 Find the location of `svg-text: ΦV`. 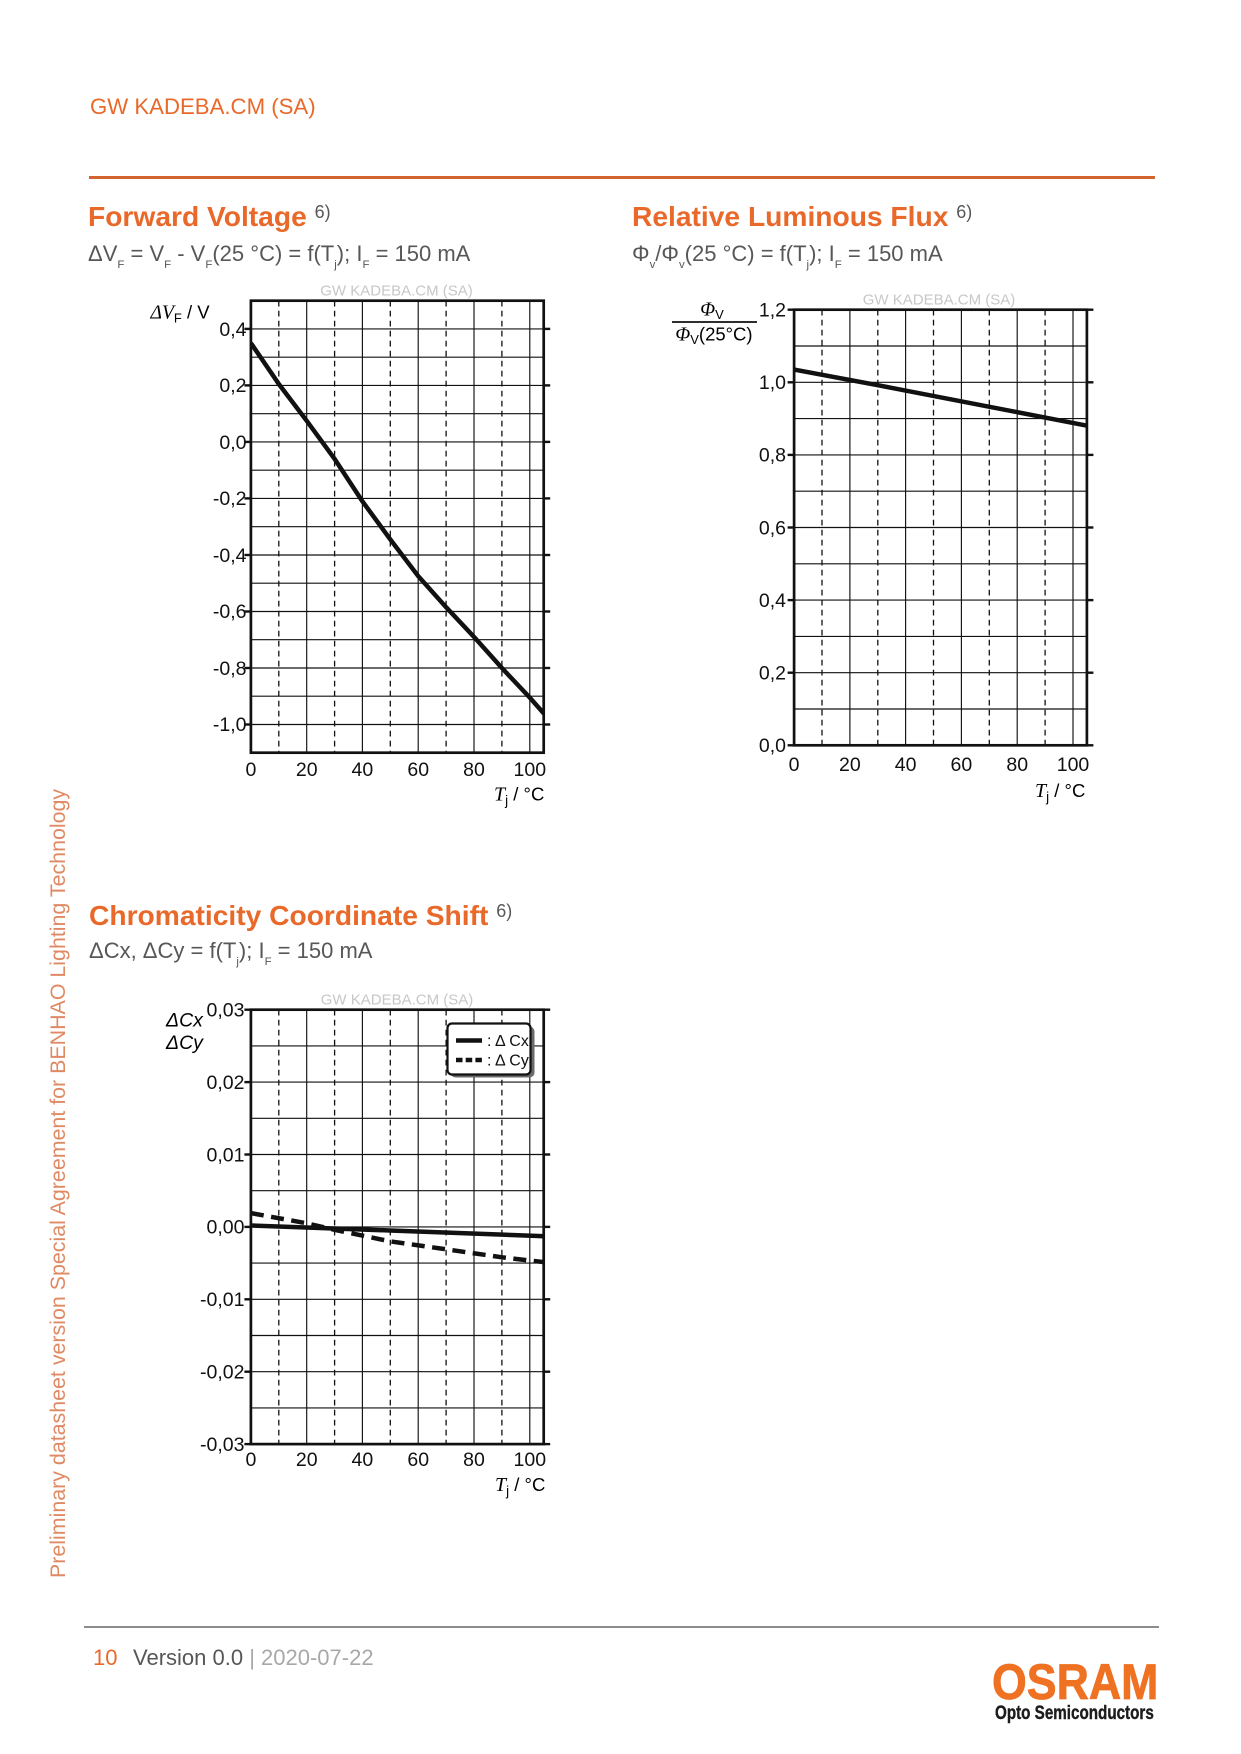

svg-text: ΦV is located at coordinates (712, 311).